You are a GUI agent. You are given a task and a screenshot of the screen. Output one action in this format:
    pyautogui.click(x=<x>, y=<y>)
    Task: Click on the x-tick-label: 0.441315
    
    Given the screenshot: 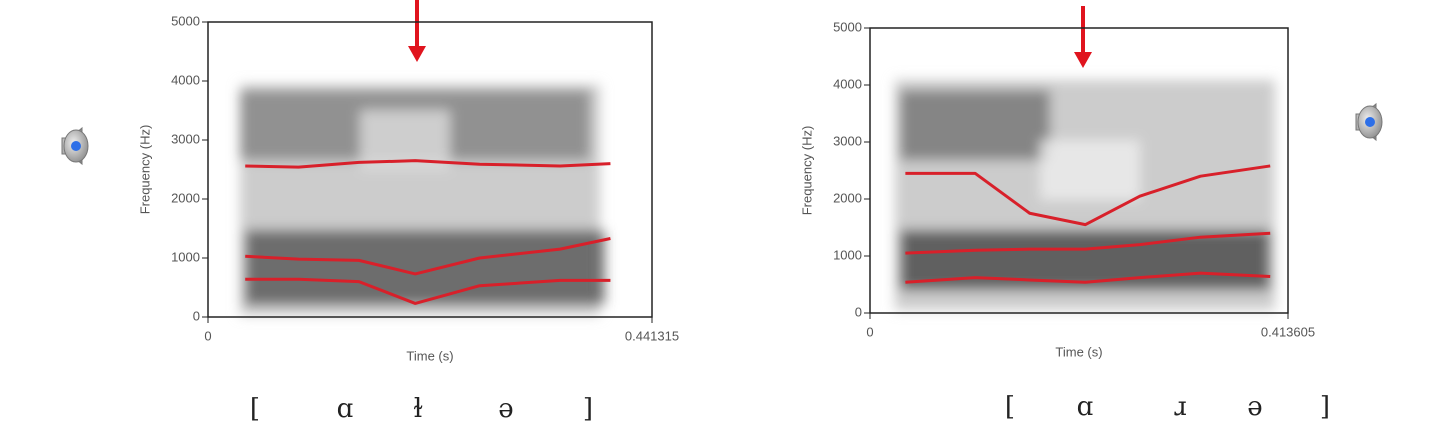 What is the action you would take?
    pyautogui.click(x=652, y=335)
    